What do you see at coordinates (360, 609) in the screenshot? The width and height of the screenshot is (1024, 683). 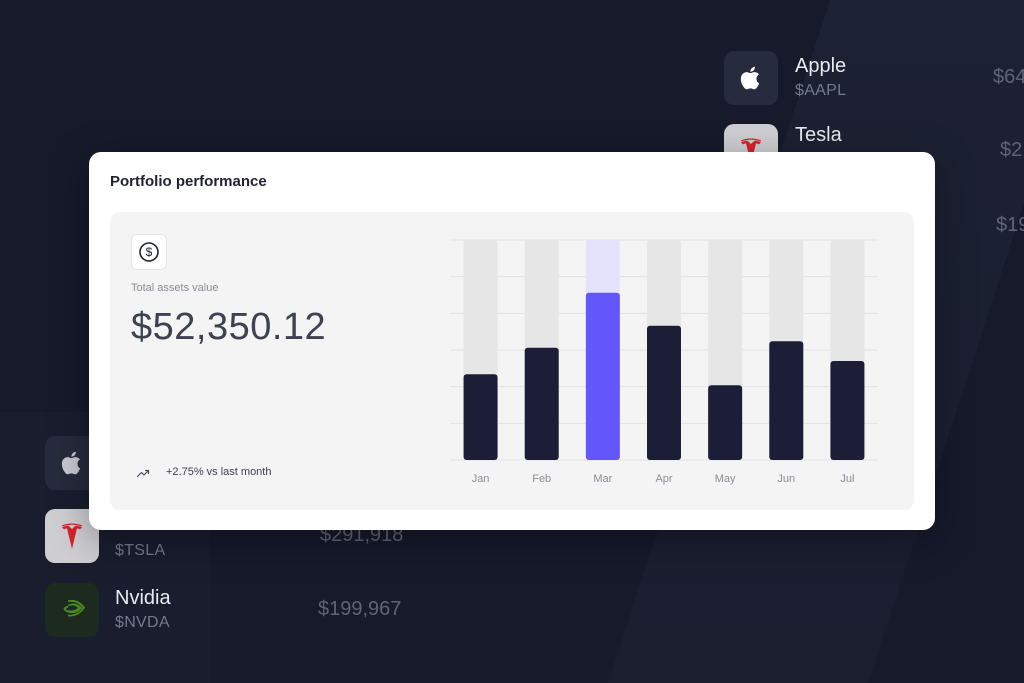 I see `stock-price: $199,967` at bounding box center [360, 609].